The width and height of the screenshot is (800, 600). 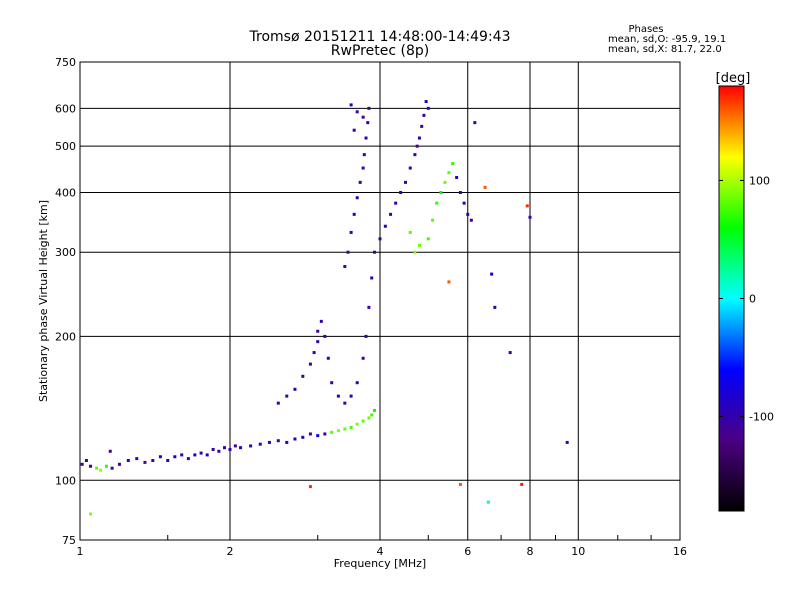 What do you see at coordinates (65, 108) in the screenshot?
I see `y-tick-label: 600` at bounding box center [65, 108].